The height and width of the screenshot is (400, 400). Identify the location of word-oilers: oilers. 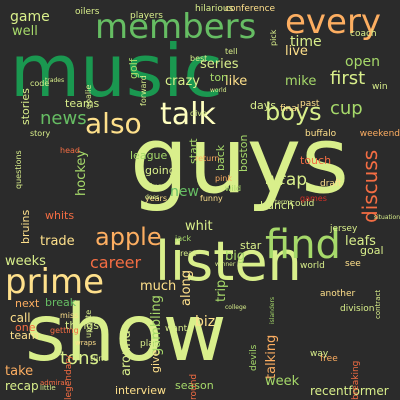
(87, 12).